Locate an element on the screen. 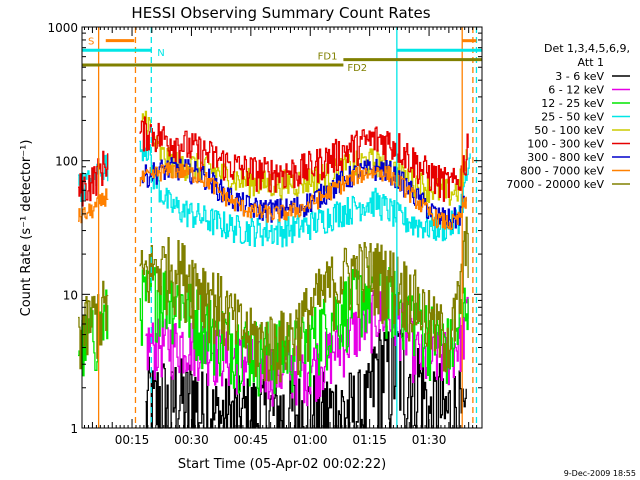  x-tick-label-01-30: 01:30 is located at coordinates (429, 440).